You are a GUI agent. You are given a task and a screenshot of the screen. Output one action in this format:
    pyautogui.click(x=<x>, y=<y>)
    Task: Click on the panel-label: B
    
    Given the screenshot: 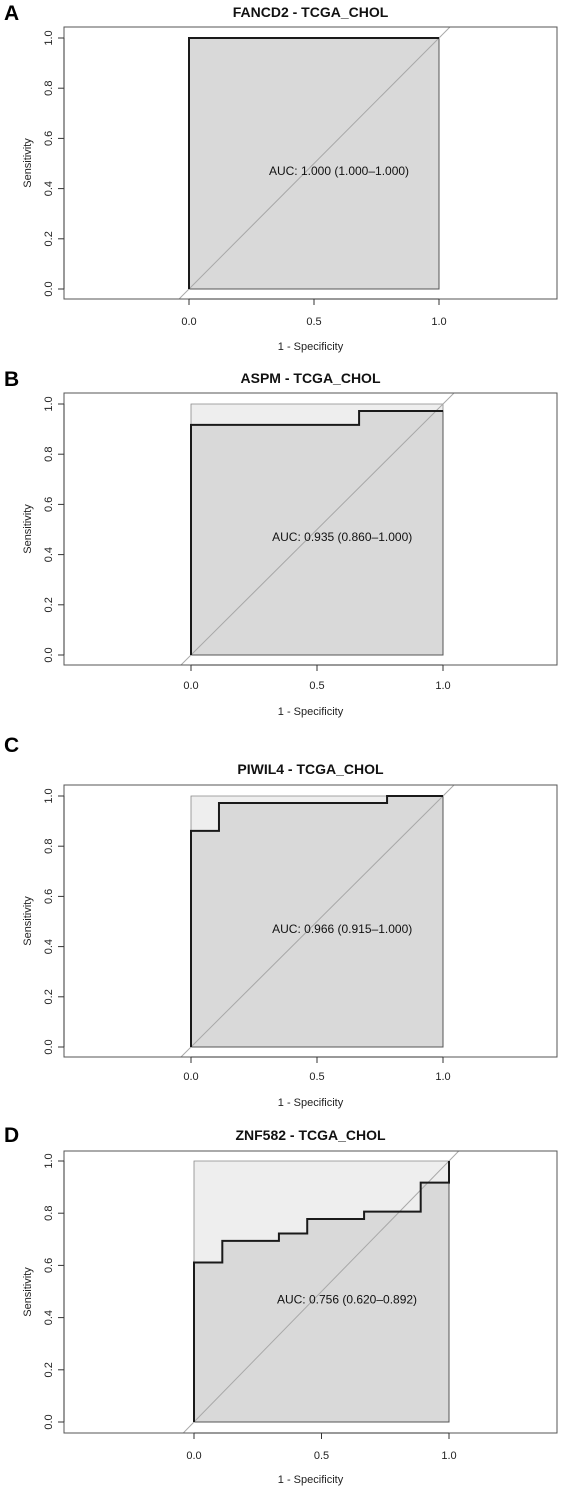 What is the action you would take?
    pyautogui.click(x=12, y=379)
    